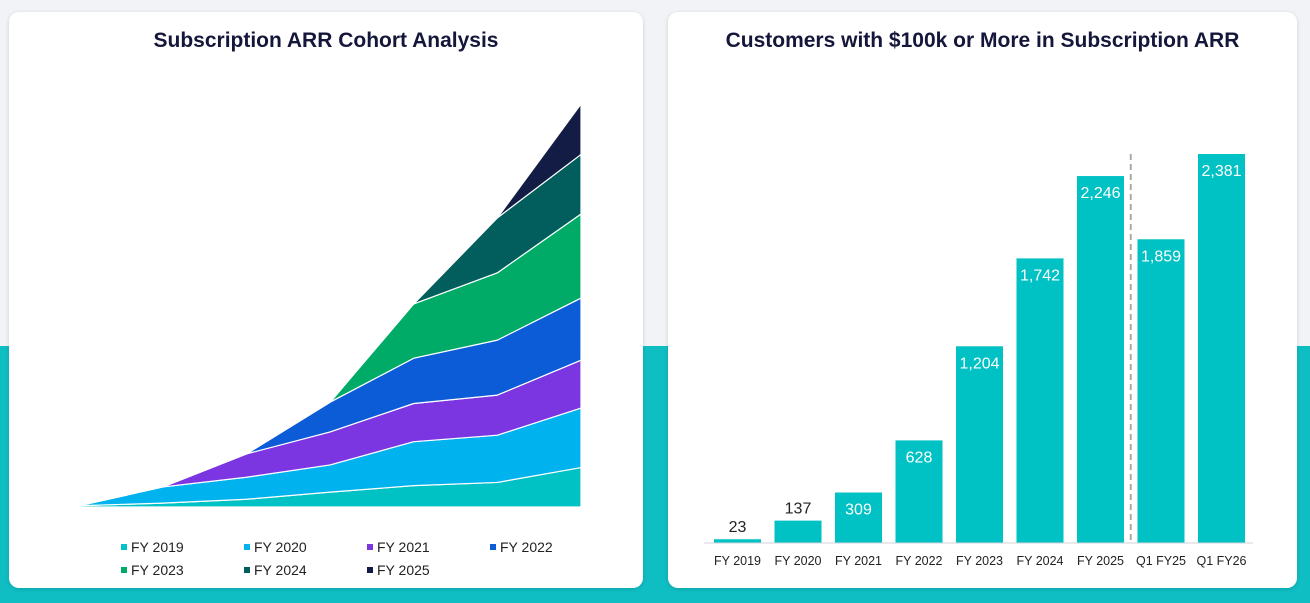 The width and height of the screenshot is (1310, 603). I want to click on x-tick-label: FY 2020, so click(797, 561).